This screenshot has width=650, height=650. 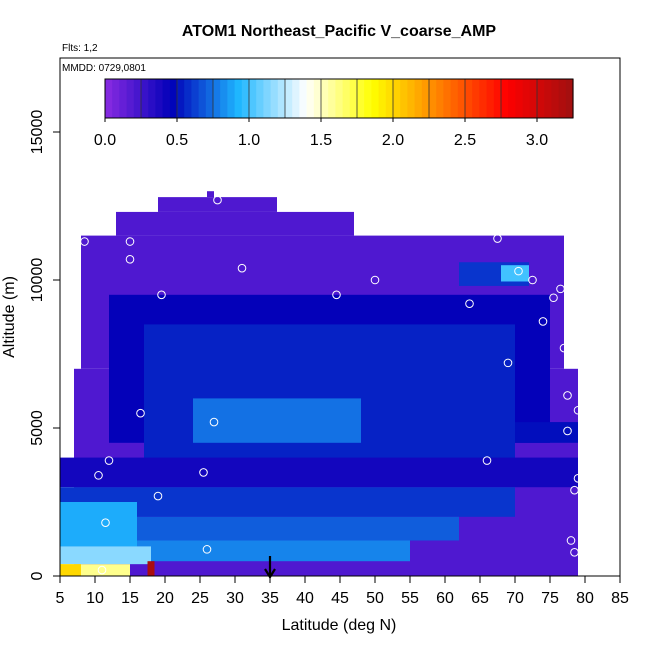 I want to click on colorbar-tick-label: 0.0, so click(x=105, y=140).